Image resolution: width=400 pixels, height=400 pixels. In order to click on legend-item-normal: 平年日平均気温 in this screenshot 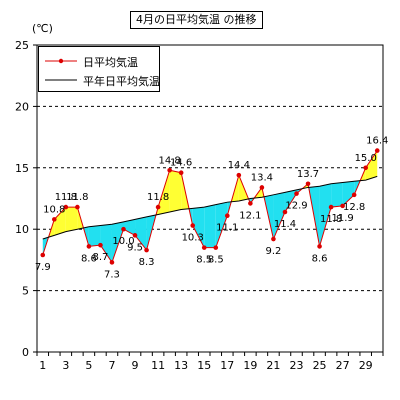, I will do `click(99, 80)`.